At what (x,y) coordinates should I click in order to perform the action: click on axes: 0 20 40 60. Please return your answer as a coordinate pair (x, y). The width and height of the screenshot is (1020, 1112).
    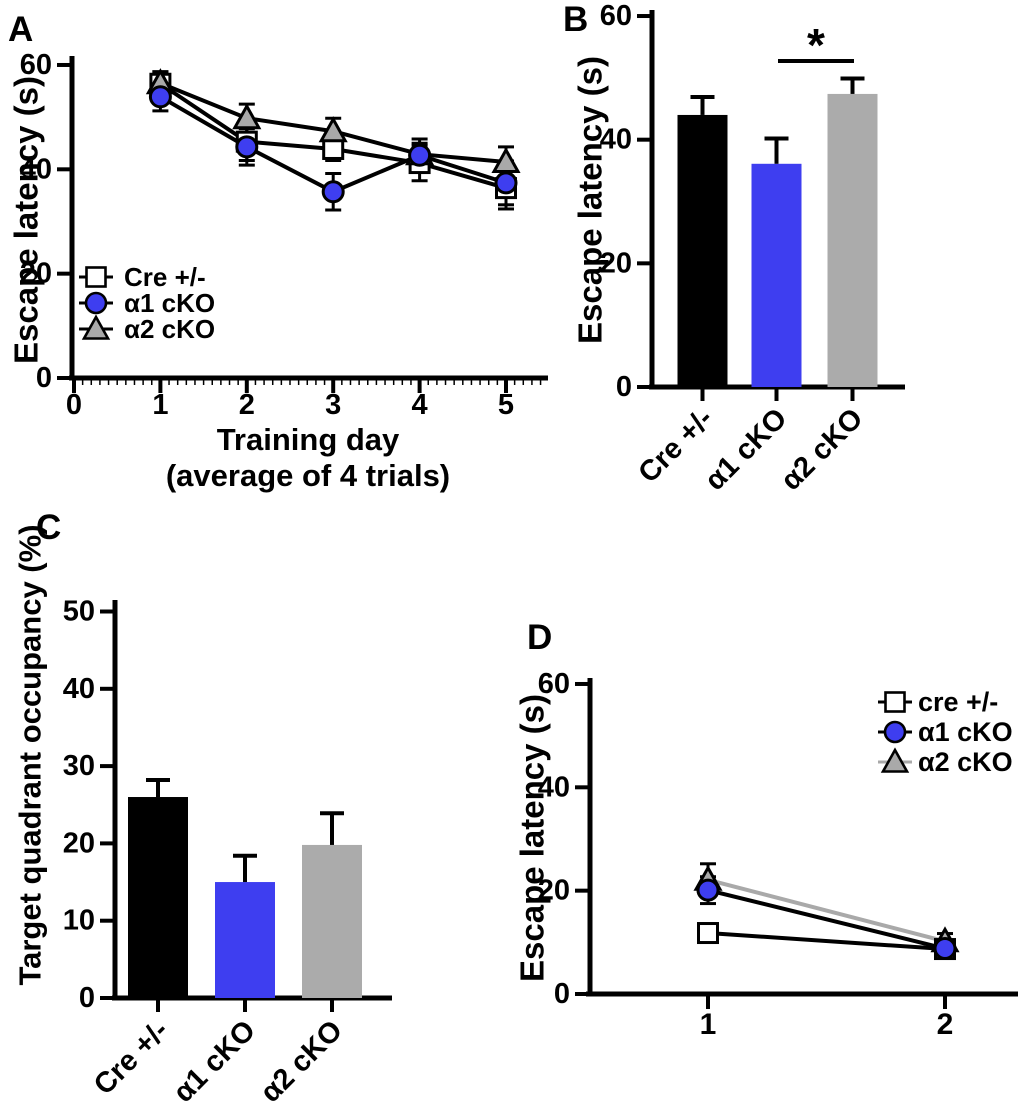
    Looking at the image, I should click on (778, 839).